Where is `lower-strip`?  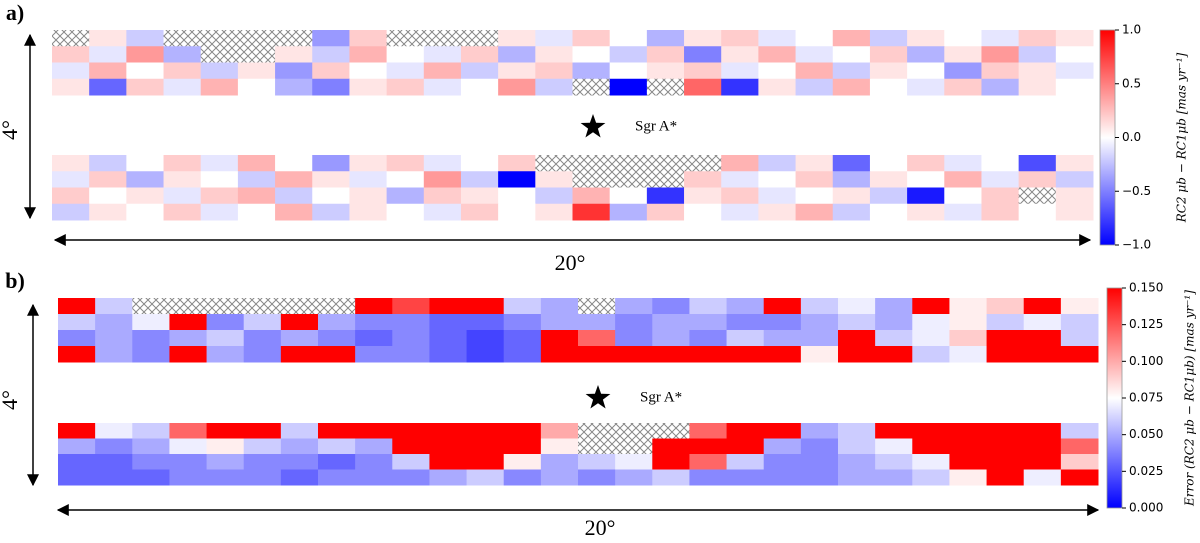
lower-strip is located at coordinates (578, 454).